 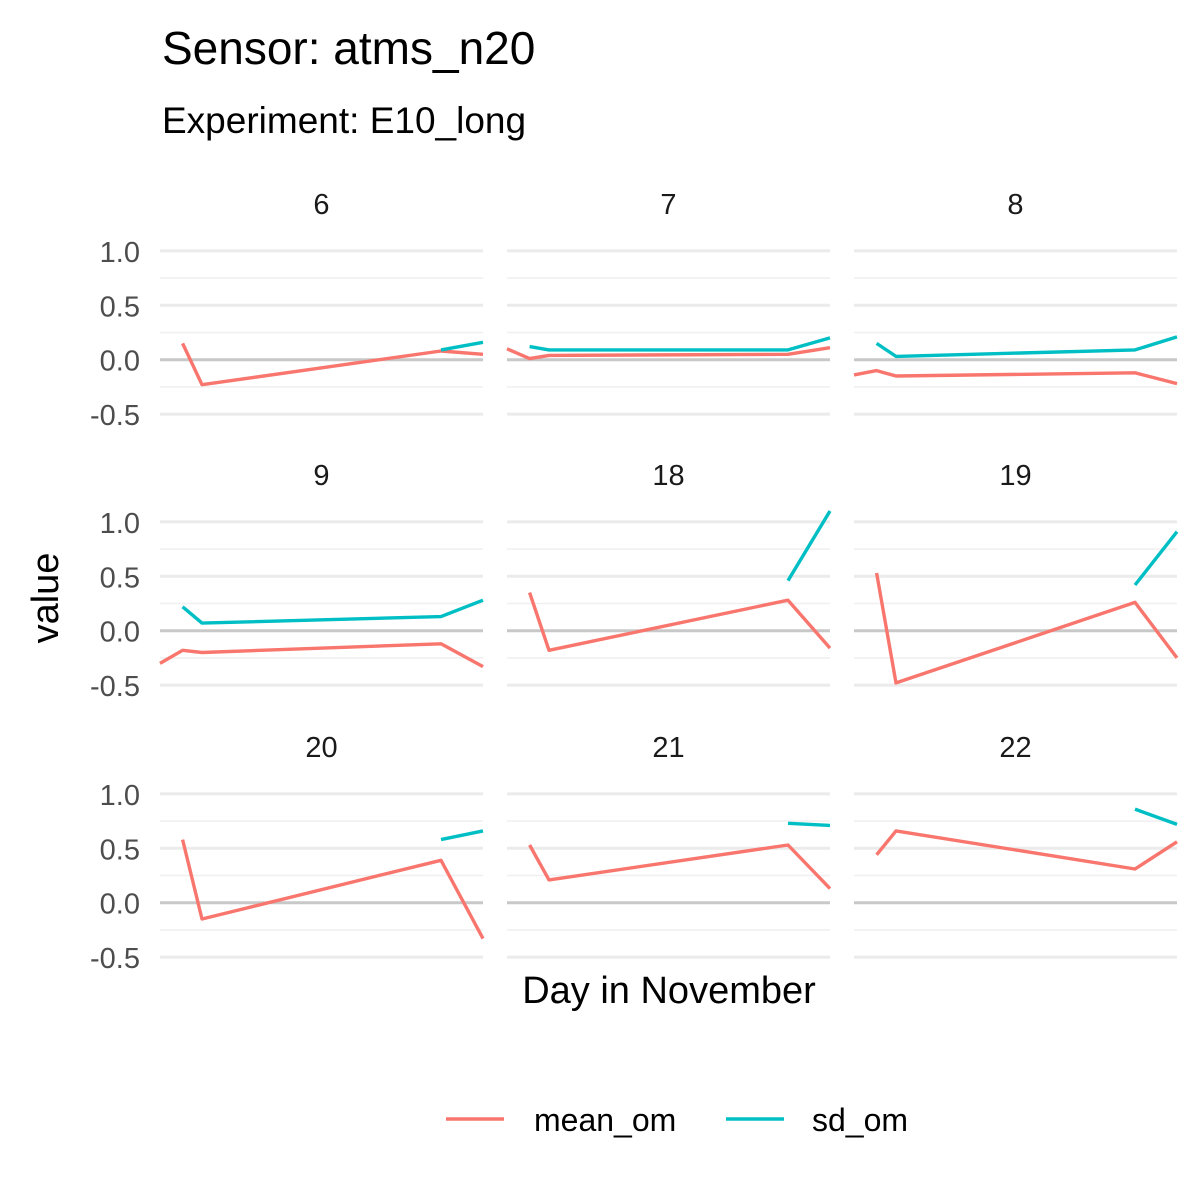 I want to click on chart-subtitle: Experiment: E10_long, so click(x=344, y=120).